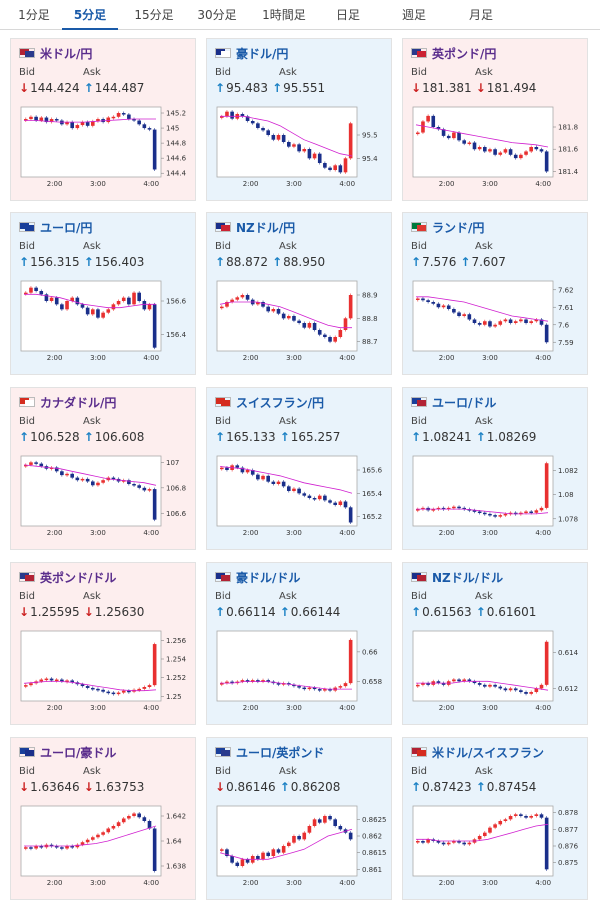 The height and width of the screenshot is (905, 600). I want to click on tab-4: 1時間足, so click(284, 15).